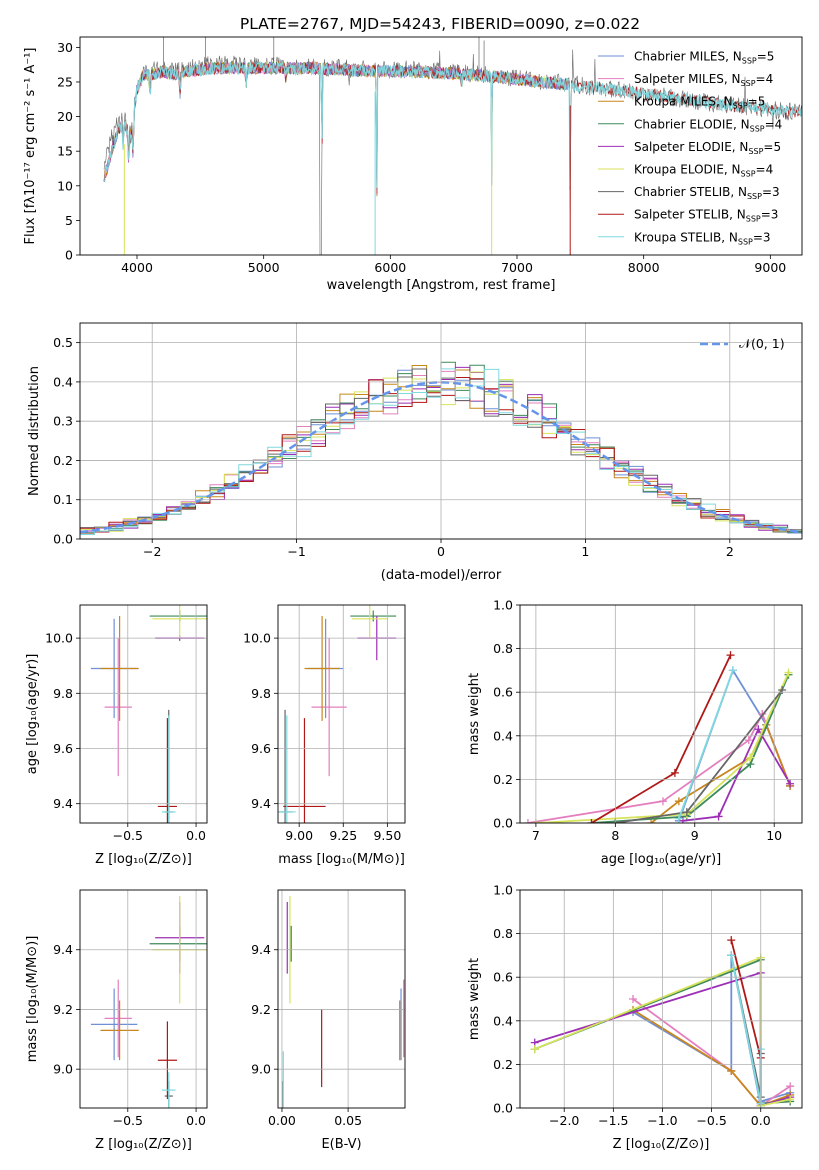 The height and width of the screenshot is (1170, 819). Describe the element at coordinates (335, 125) in the screenshot. I see `model-spectrum-chabrier-miles` at that location.